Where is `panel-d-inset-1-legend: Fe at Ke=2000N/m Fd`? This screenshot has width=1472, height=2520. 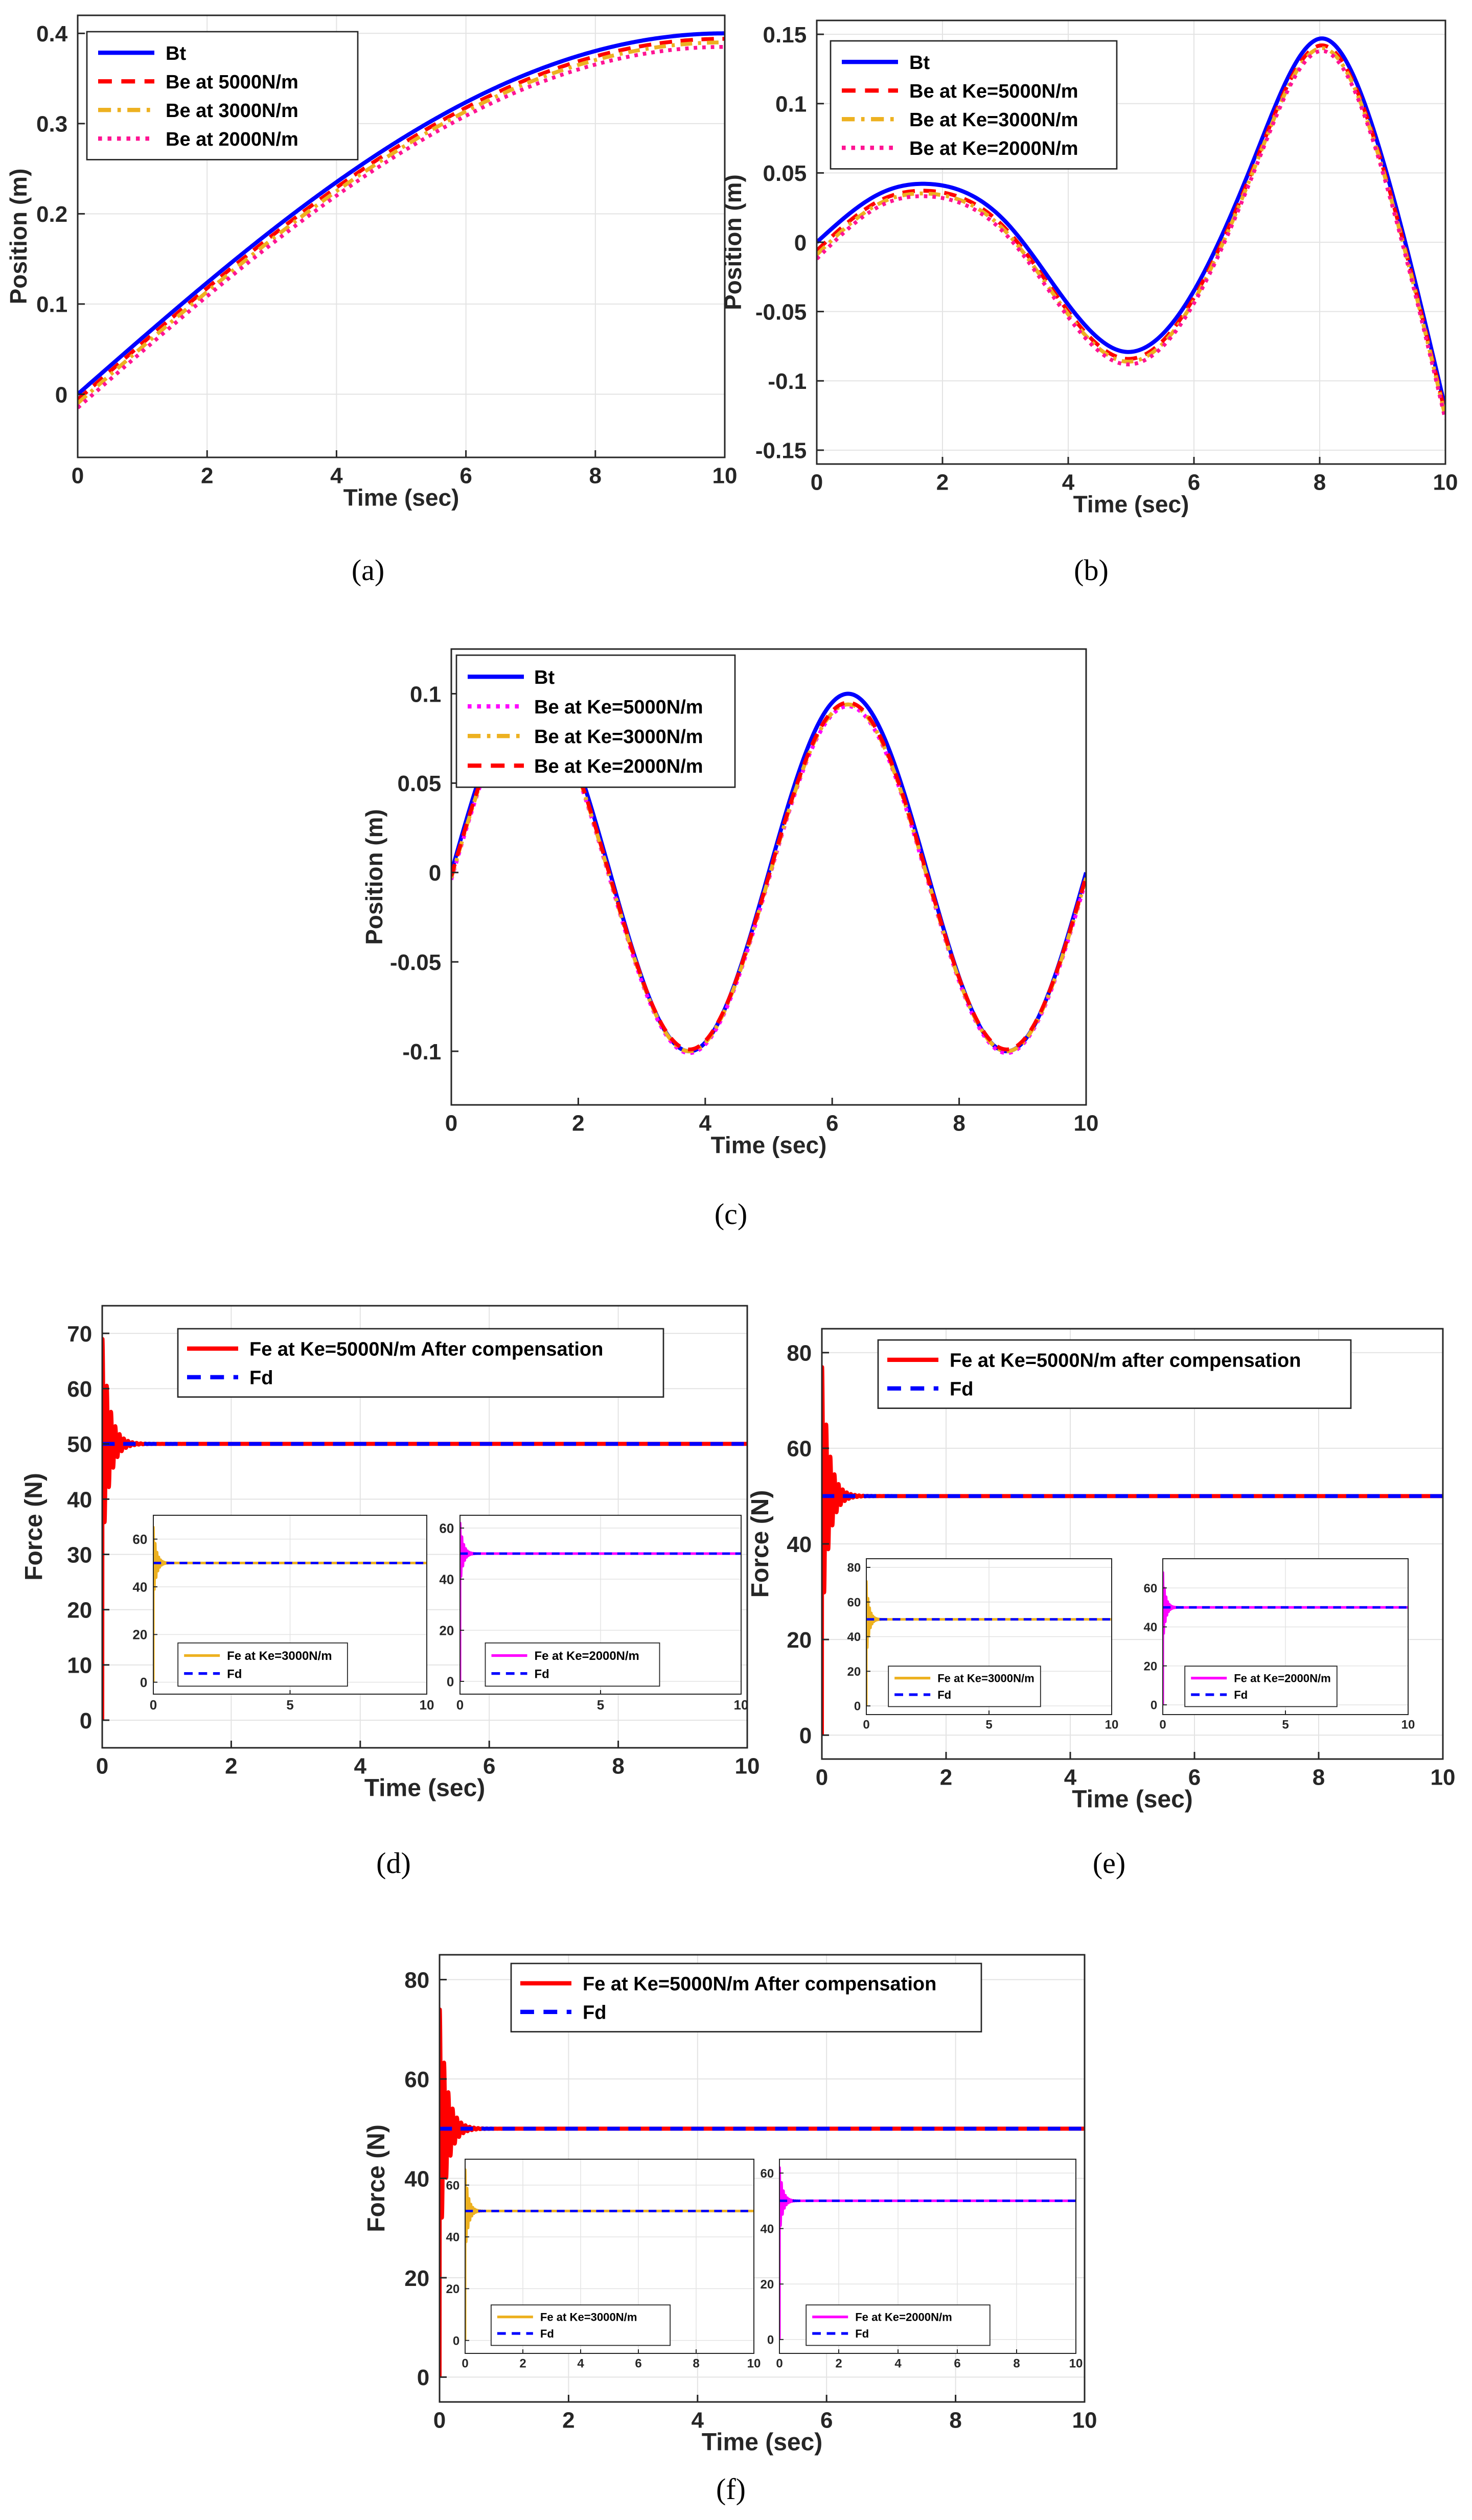 panel-d-inset-1-legend: Fe at Ke=2000N/m Fd is located at coordinates (572, 1664).